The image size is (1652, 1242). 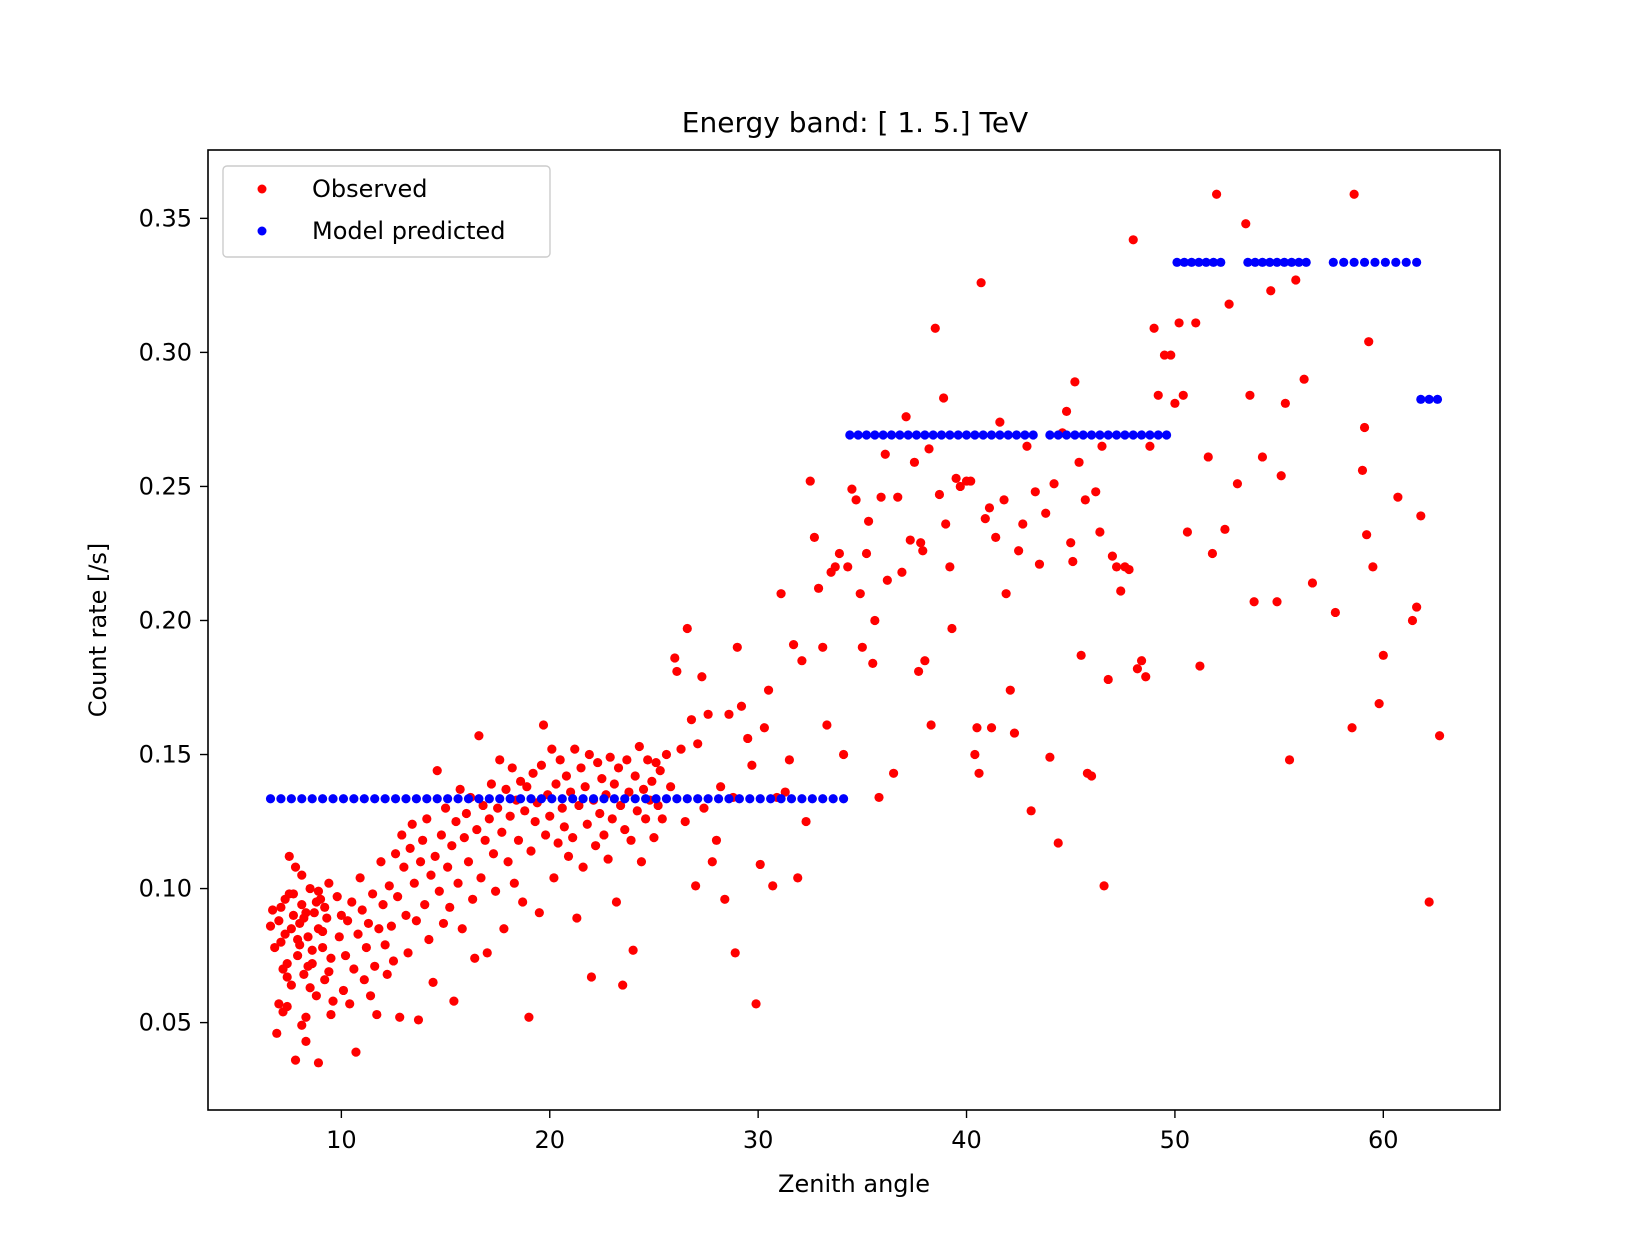 I want to click on y-ticks: 0.05 0.10 0.15 0.20 0.25 0.30 0.35, so click(x=173, y=620).